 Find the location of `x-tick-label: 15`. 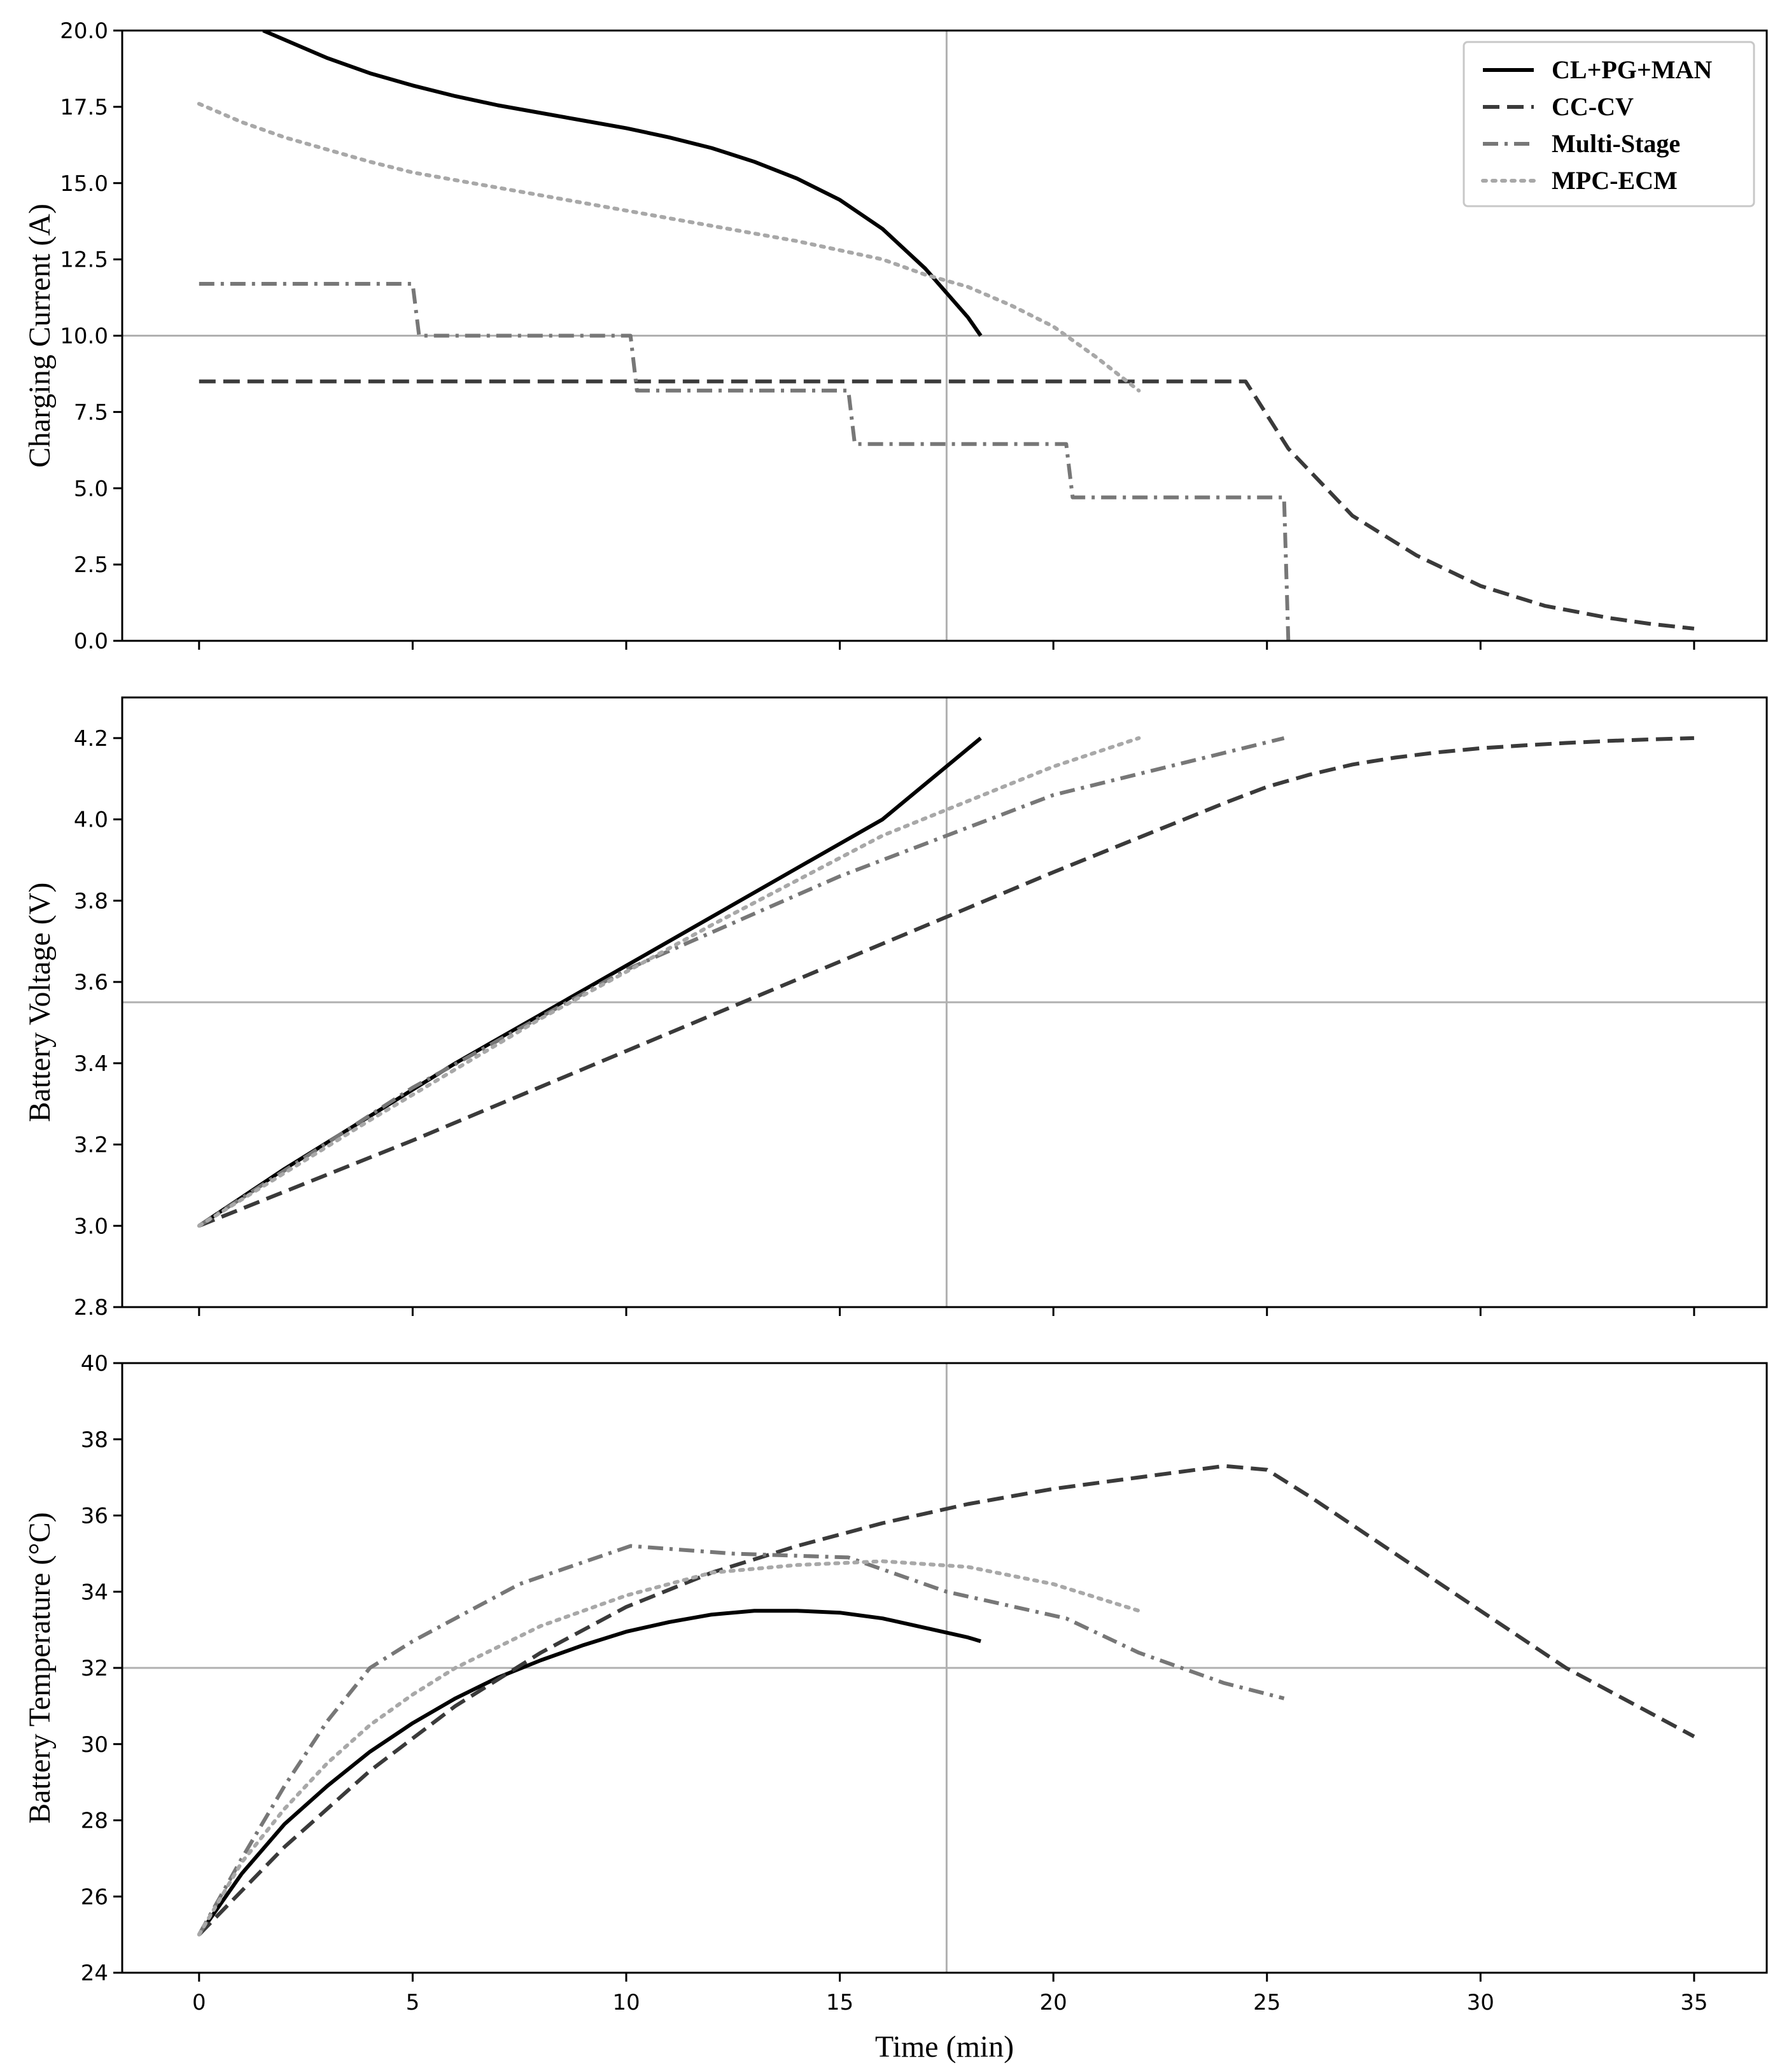

x-tick-label: 15 is located at coordinates (839, 2002).